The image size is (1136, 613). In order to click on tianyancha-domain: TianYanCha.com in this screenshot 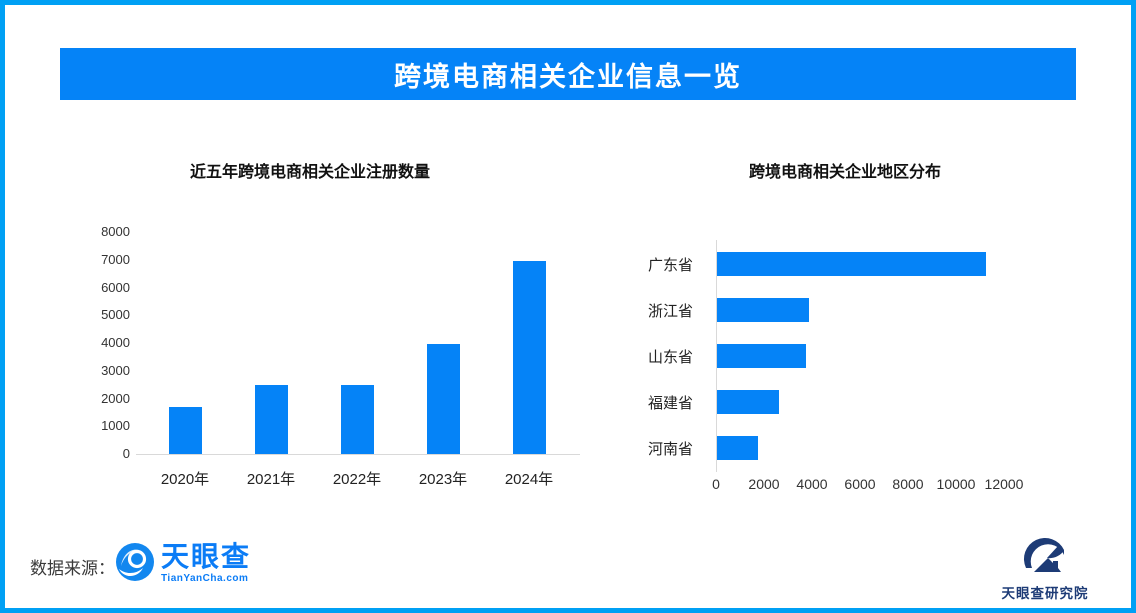, I will do `click(205, 578)`.